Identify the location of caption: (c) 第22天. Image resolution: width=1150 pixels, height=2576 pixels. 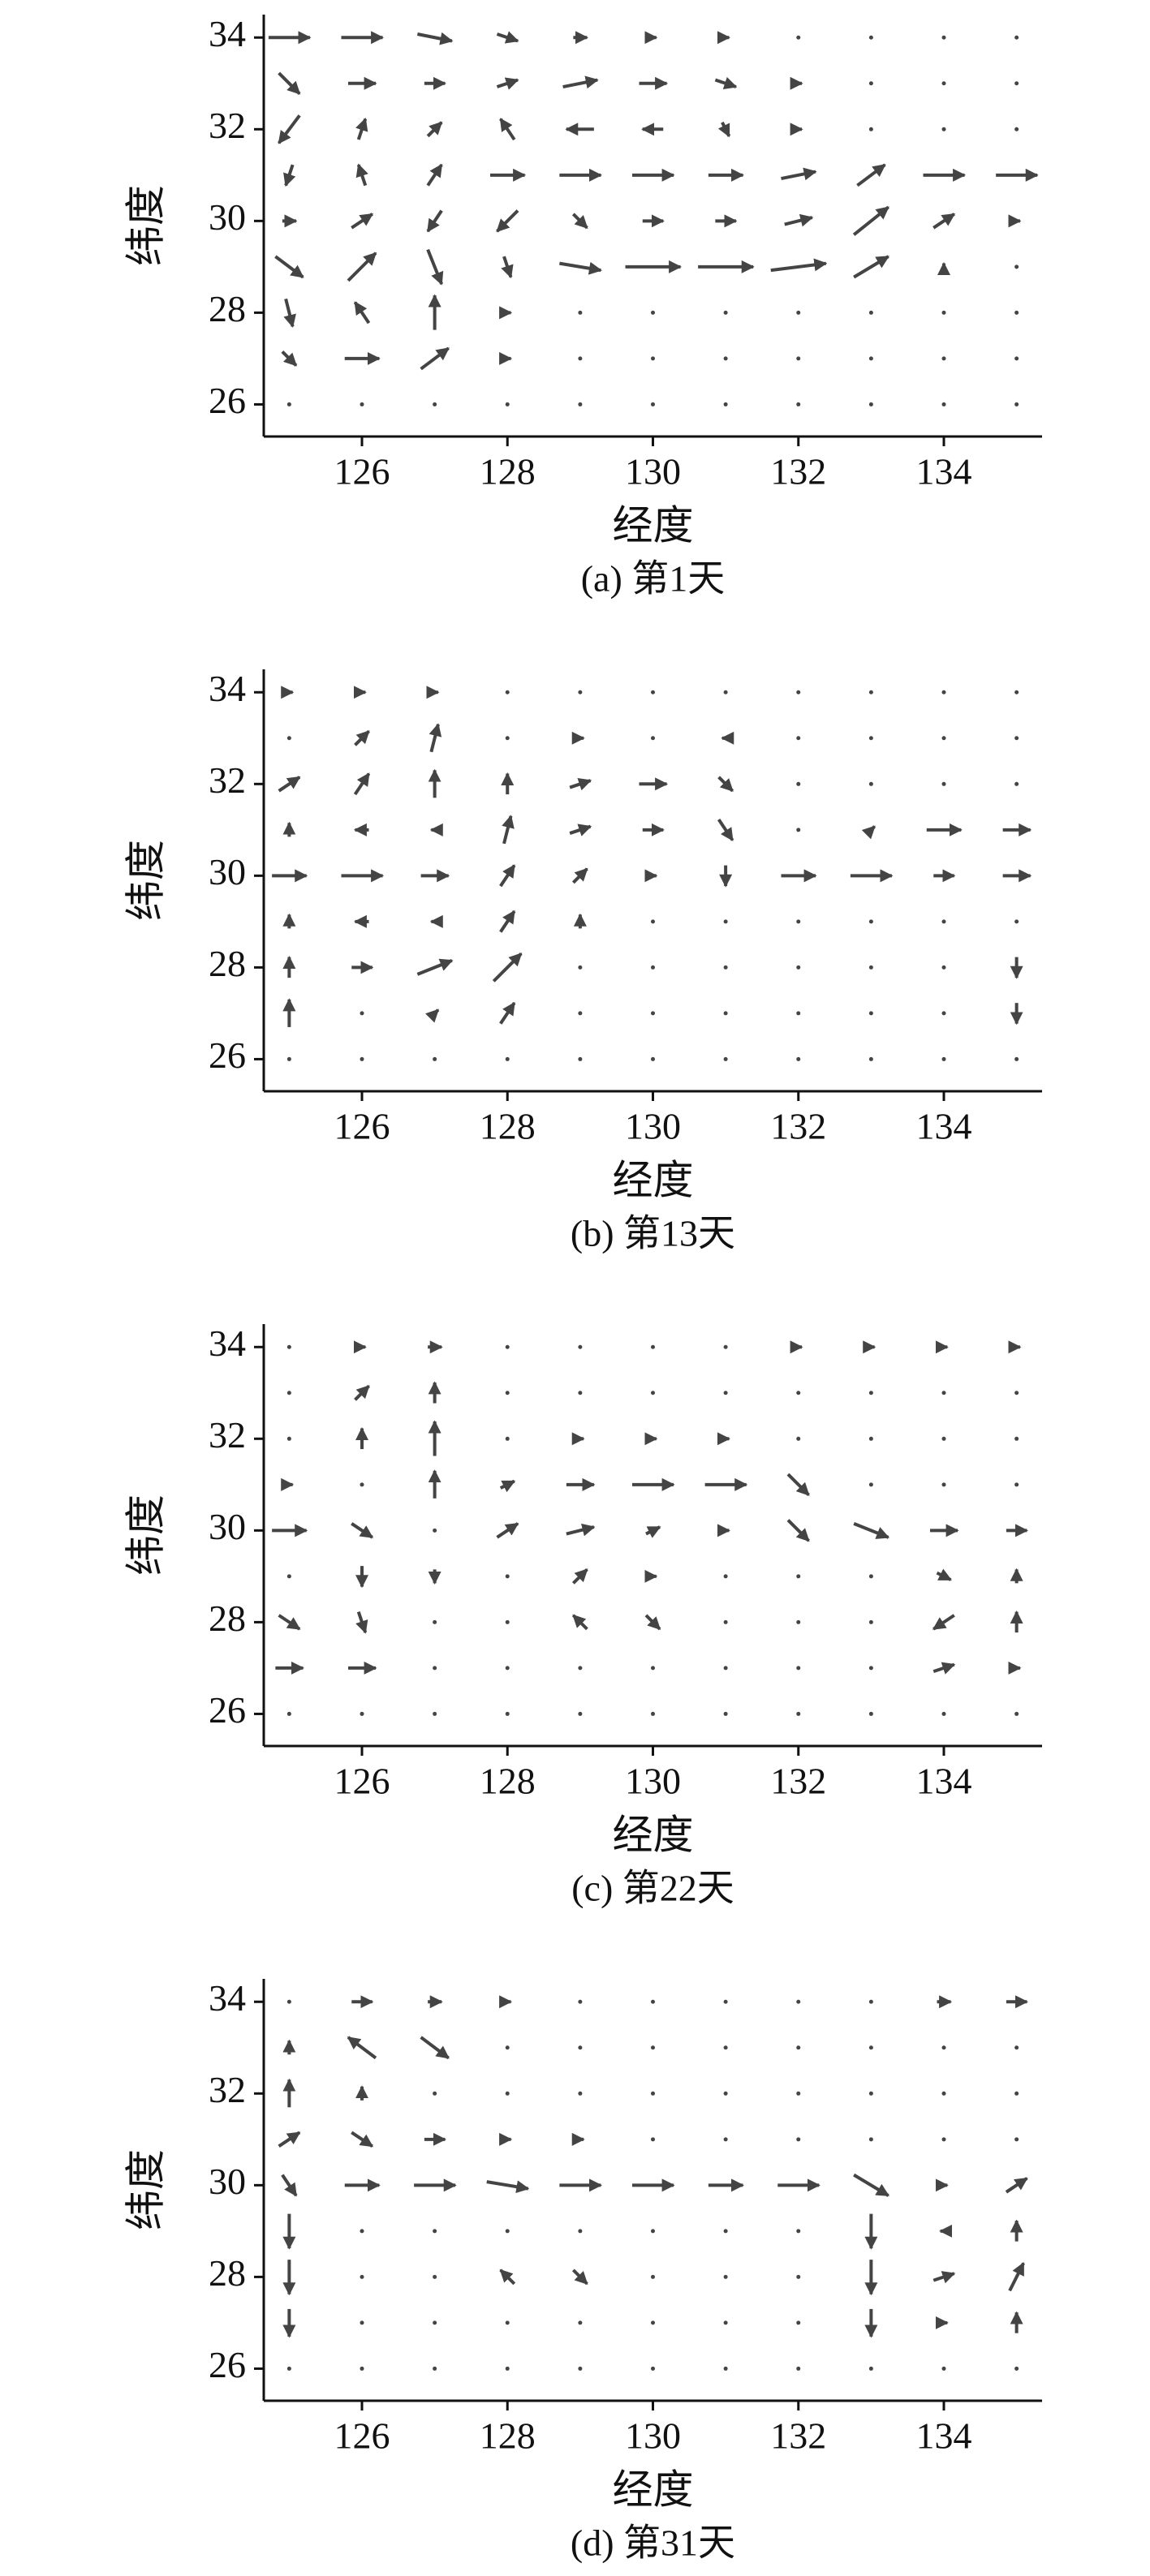
(653, 1888).